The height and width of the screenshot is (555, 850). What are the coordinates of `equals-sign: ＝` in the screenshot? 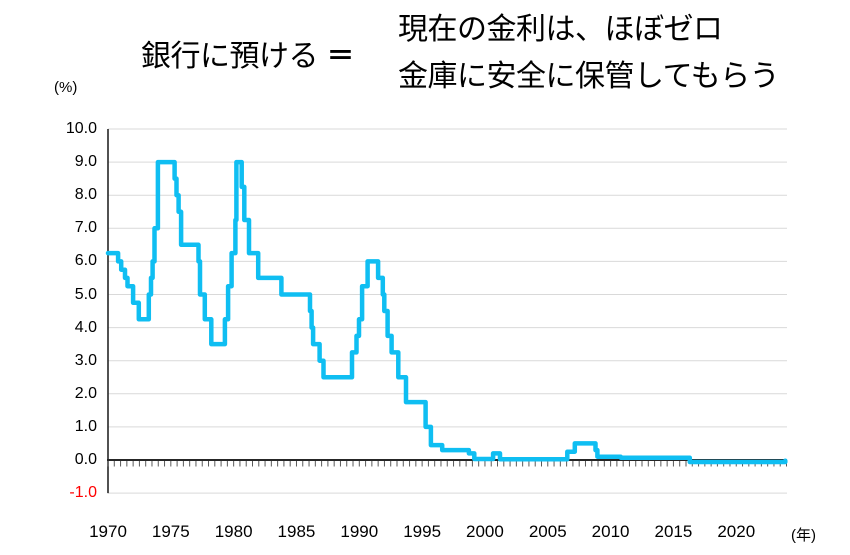 It's located at (340, 56).